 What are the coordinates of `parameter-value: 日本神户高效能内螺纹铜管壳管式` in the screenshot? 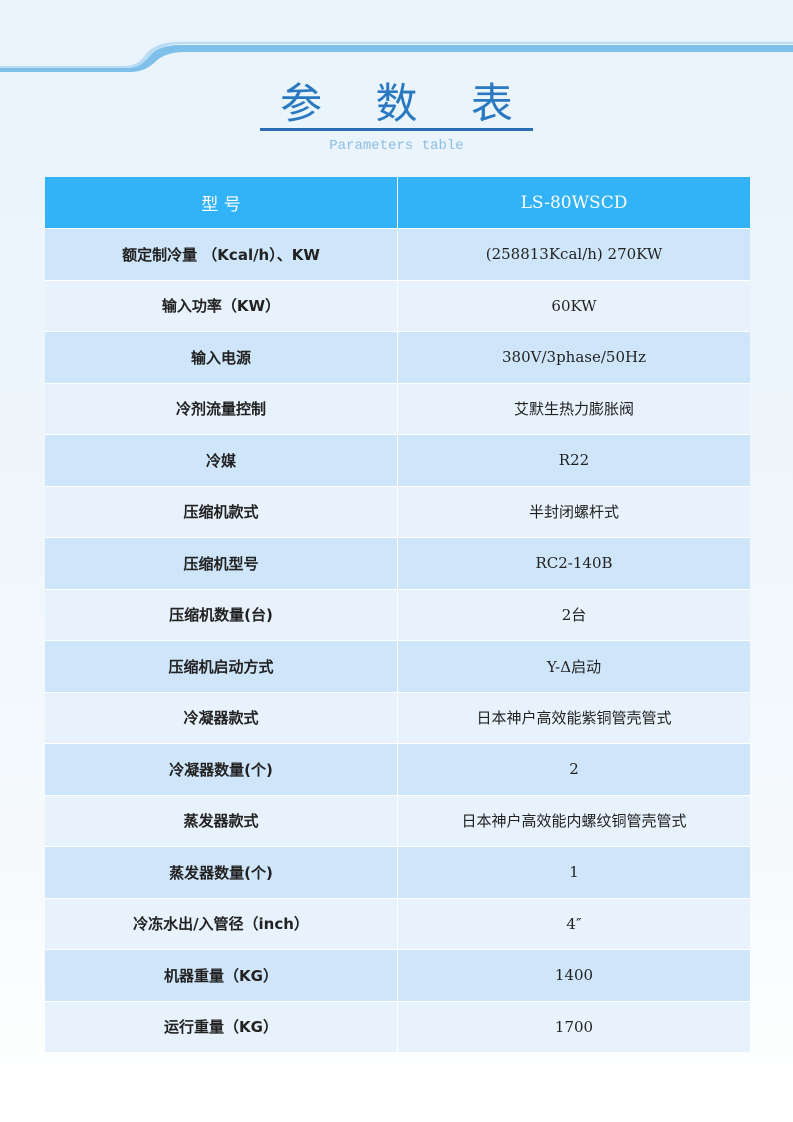 It's located at (573, 820).